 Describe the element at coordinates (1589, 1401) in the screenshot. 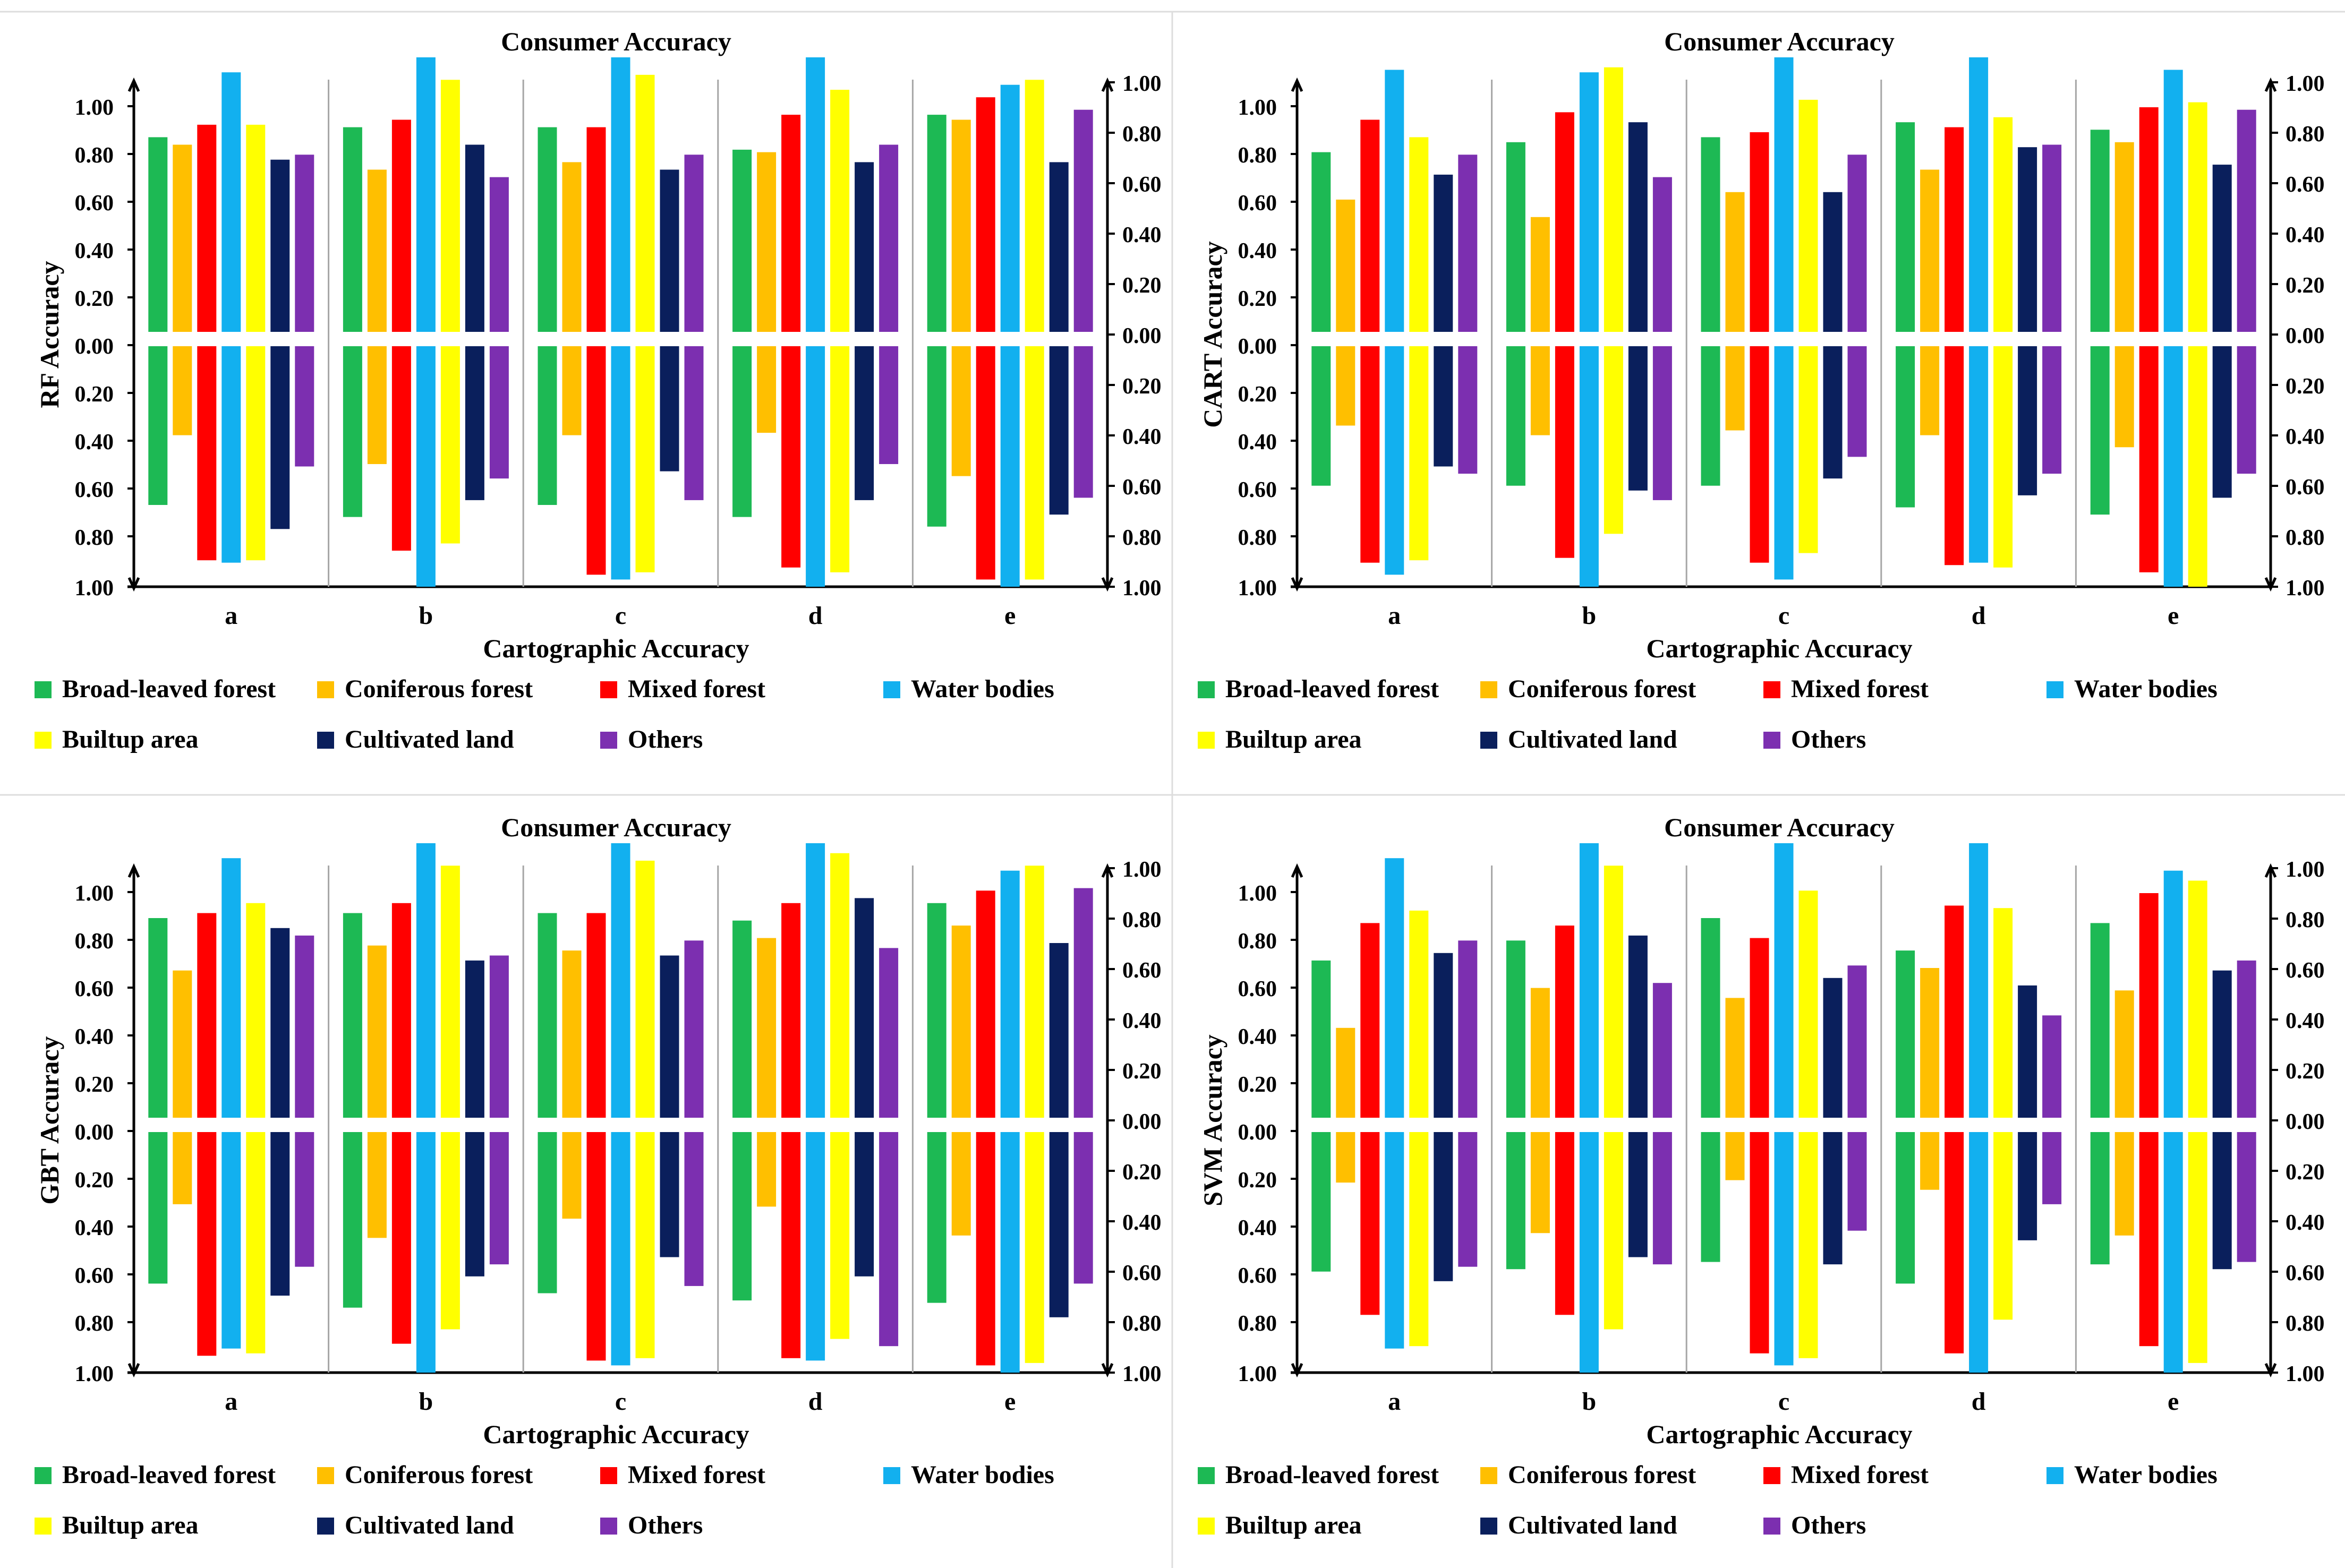

I see `category-label: b` at that location.